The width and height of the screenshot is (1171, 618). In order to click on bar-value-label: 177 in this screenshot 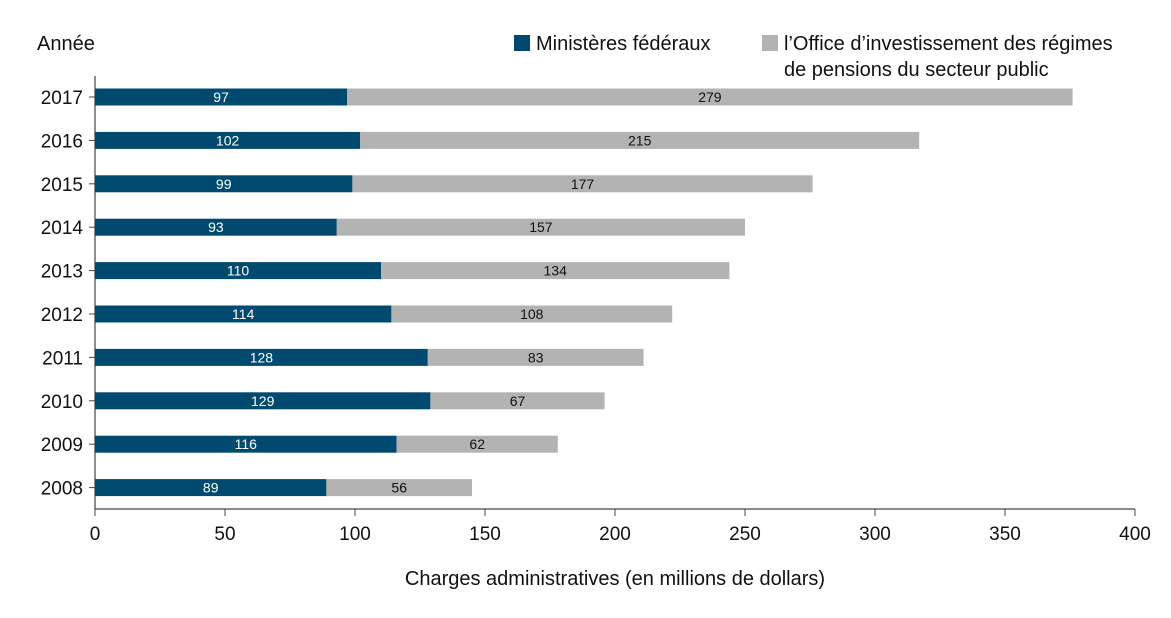, I will do `click(583, 184)`.